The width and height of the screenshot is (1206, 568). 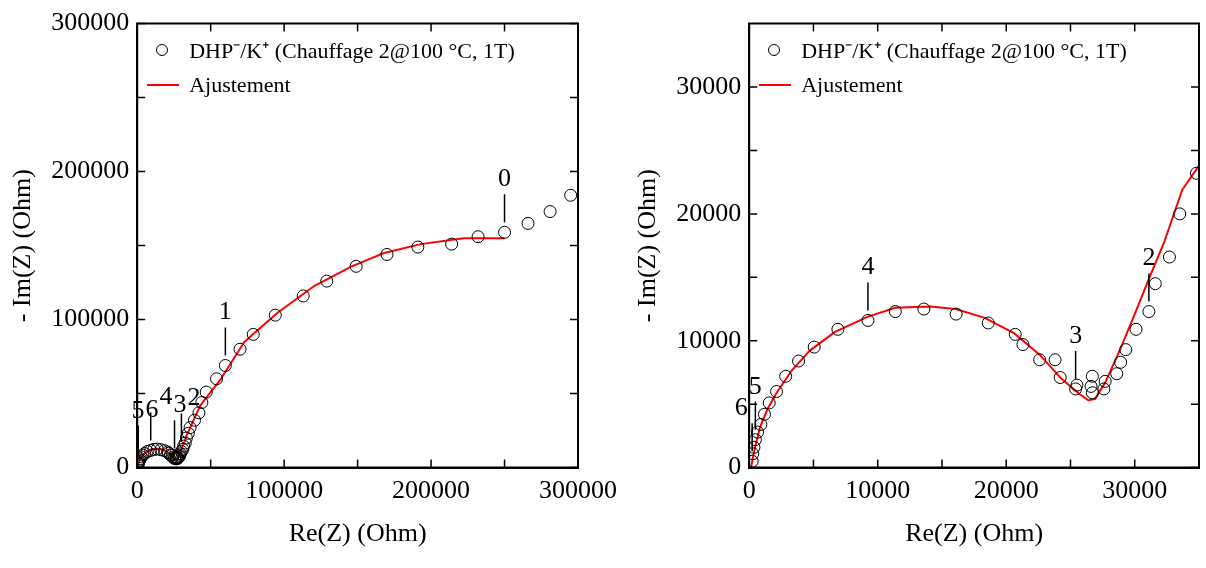 I want to click on y-tick-label: 30000, so click(x=709, y=85).